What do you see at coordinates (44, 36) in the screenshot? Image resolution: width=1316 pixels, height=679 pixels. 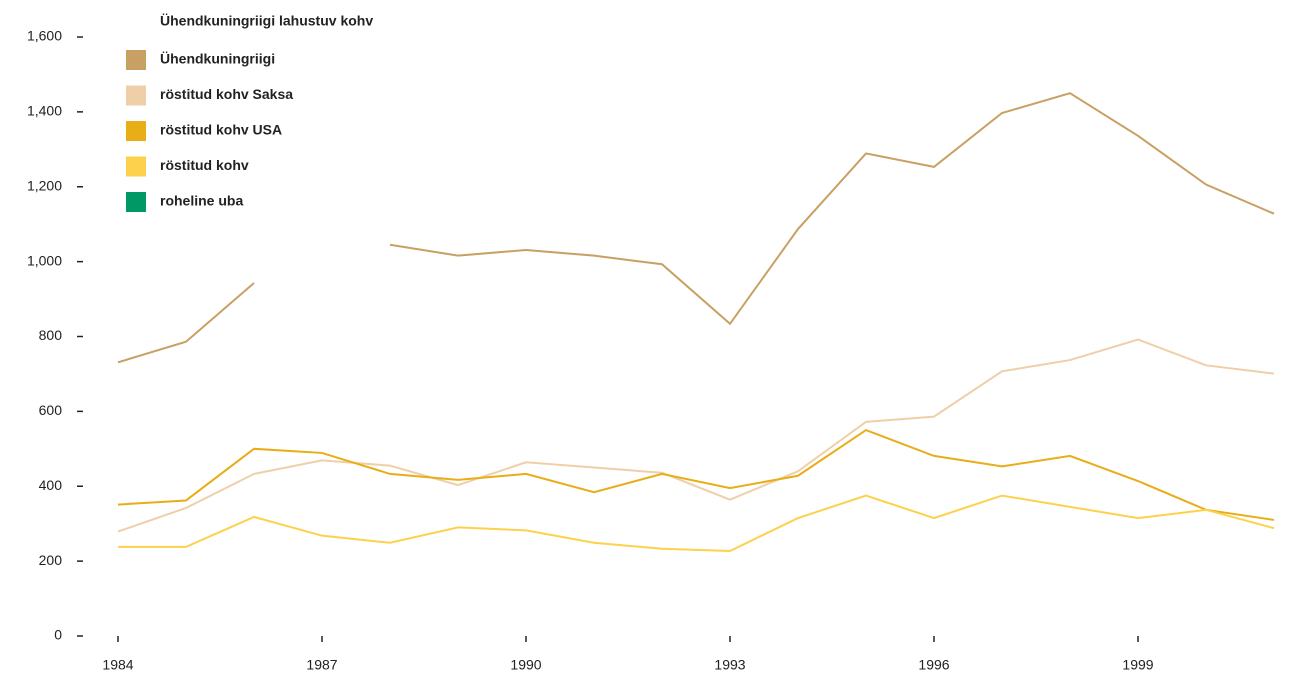 I see `y-tick-label: 1,600` at bounding box center [44, 36].